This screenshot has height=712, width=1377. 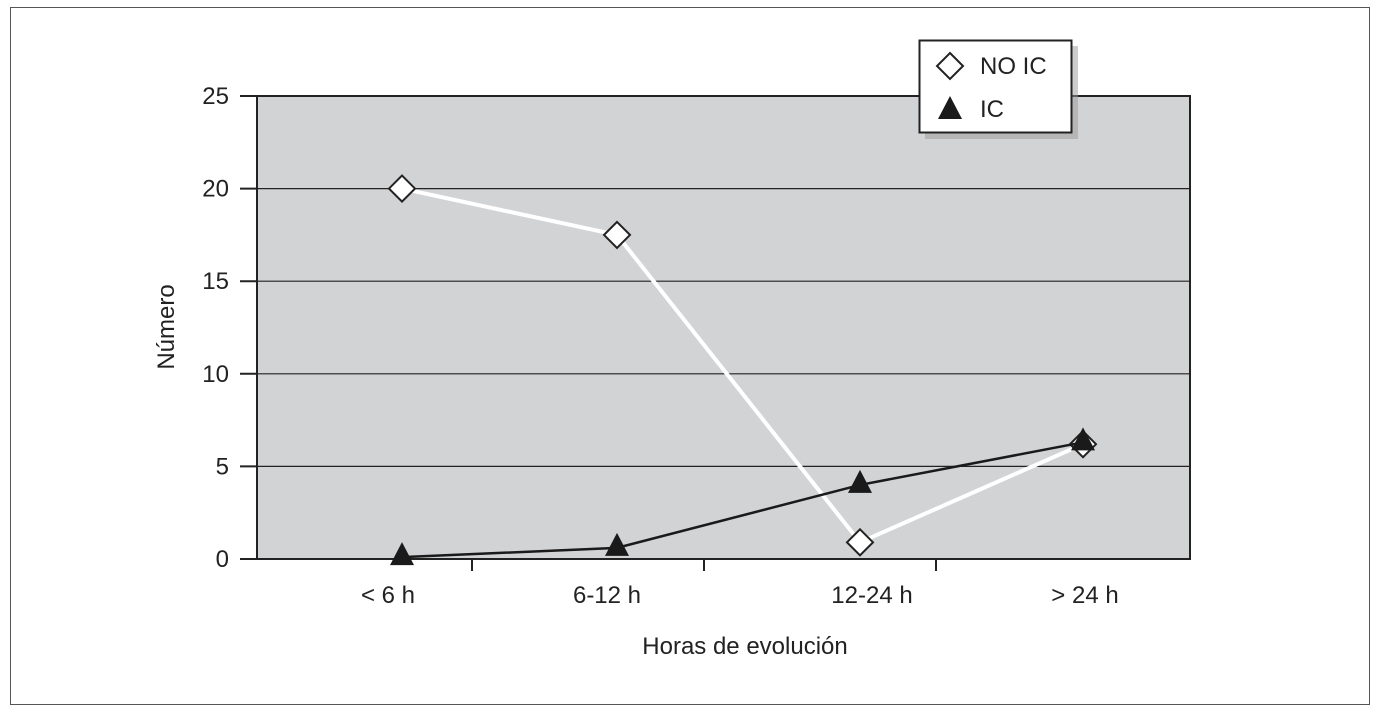 What do you see at coordinates (742, 500) in the screenshot?
I see `series-line-ic` at bounding box center [742, 500].